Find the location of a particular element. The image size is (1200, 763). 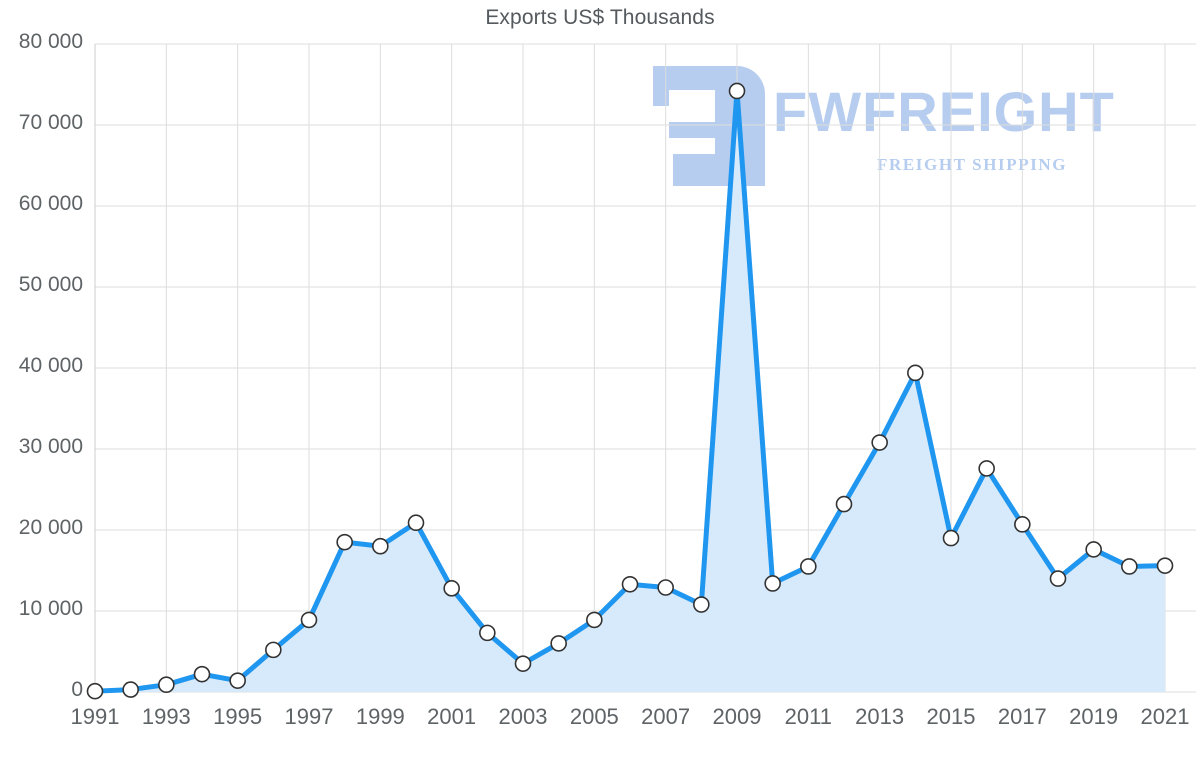

x-axis-tick-label: 2009 is located at coordinates (737, 716).